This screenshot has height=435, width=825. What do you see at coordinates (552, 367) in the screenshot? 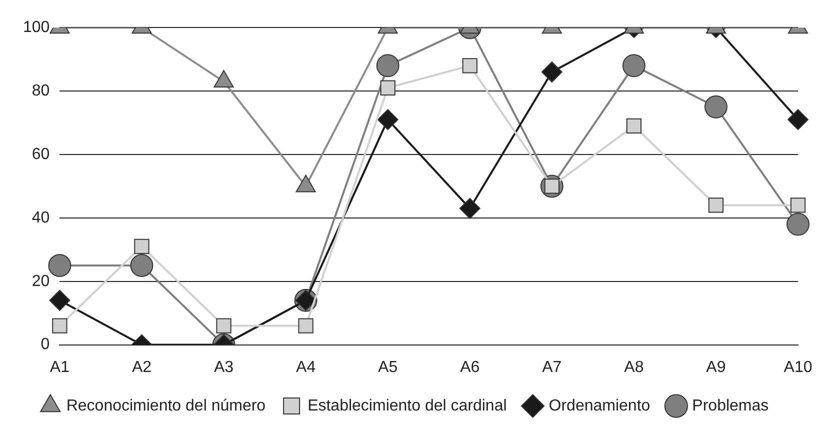
I see `x-tick-label: A7` at bounding box center [552, 367].